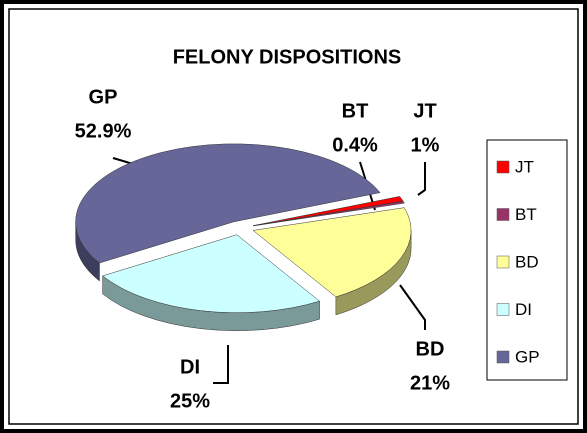 The image size is (587, 433). Describe the element at coordinates (527, 261) in the screenshot. I see `legend-label: BD` at that location.